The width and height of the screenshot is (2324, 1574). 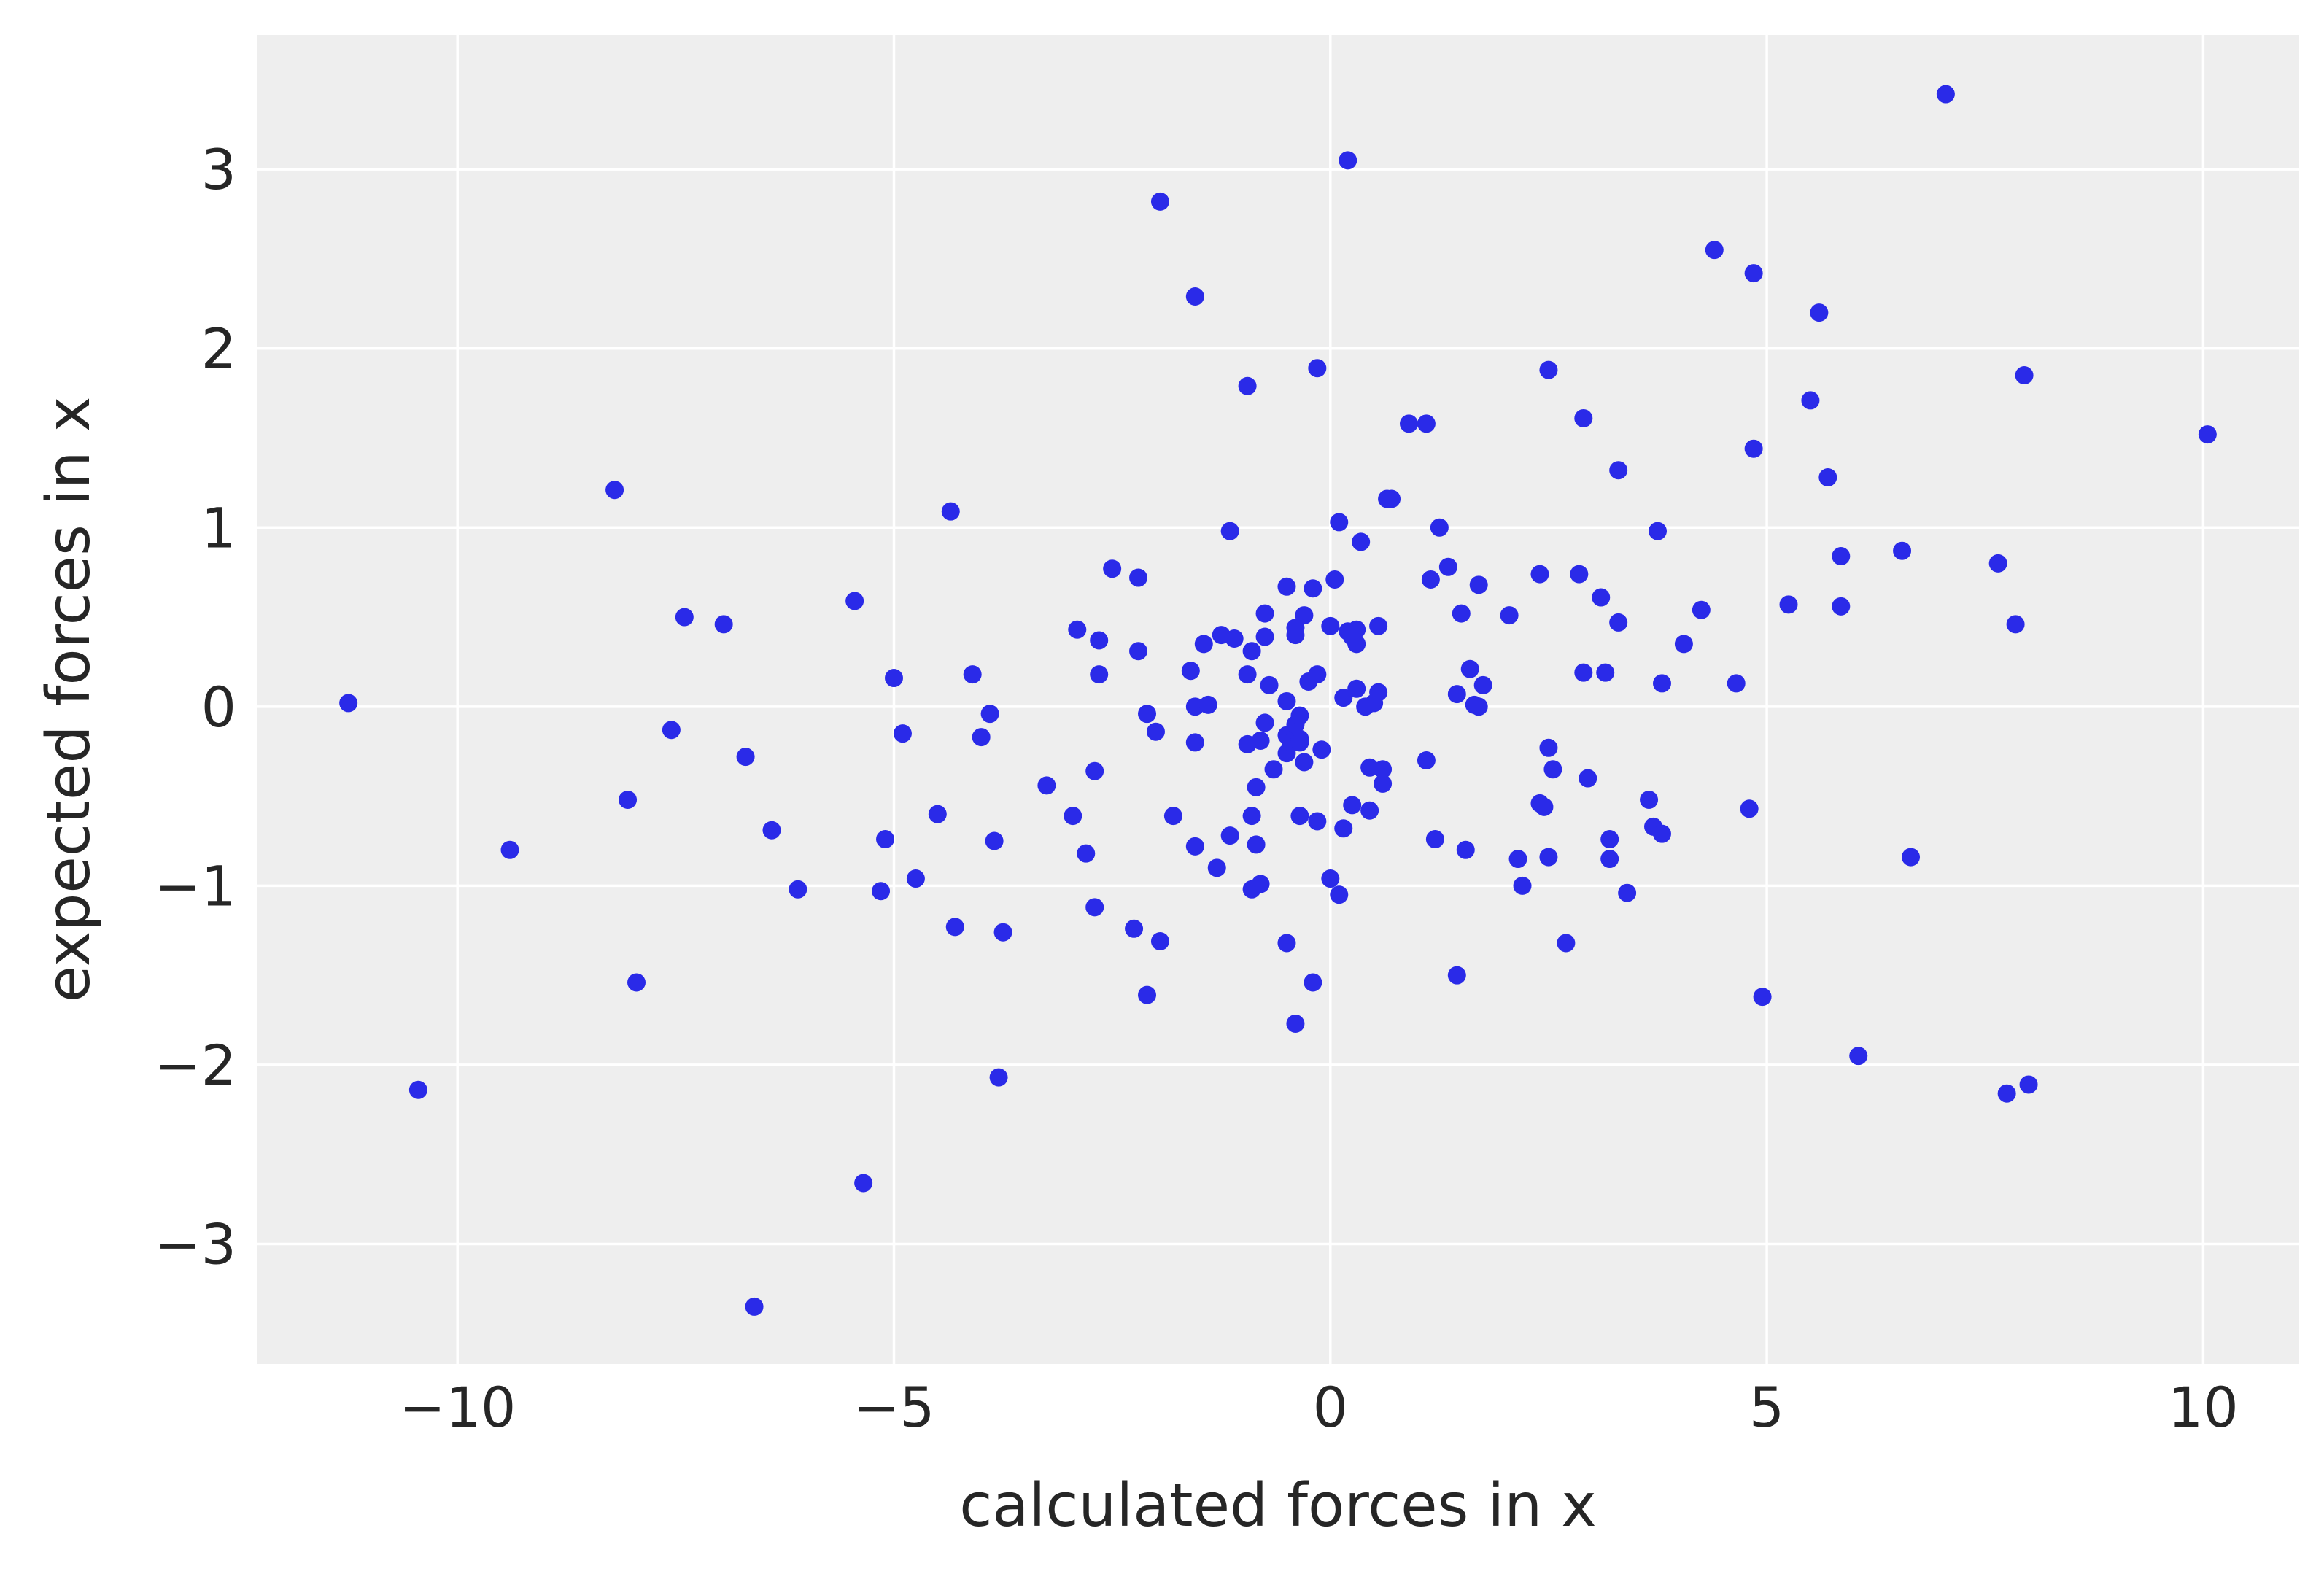 What do you see at coordinates (218, 349) in the screenshot?
I see `y-tick-label: 2` at bounding box center [218, 349].